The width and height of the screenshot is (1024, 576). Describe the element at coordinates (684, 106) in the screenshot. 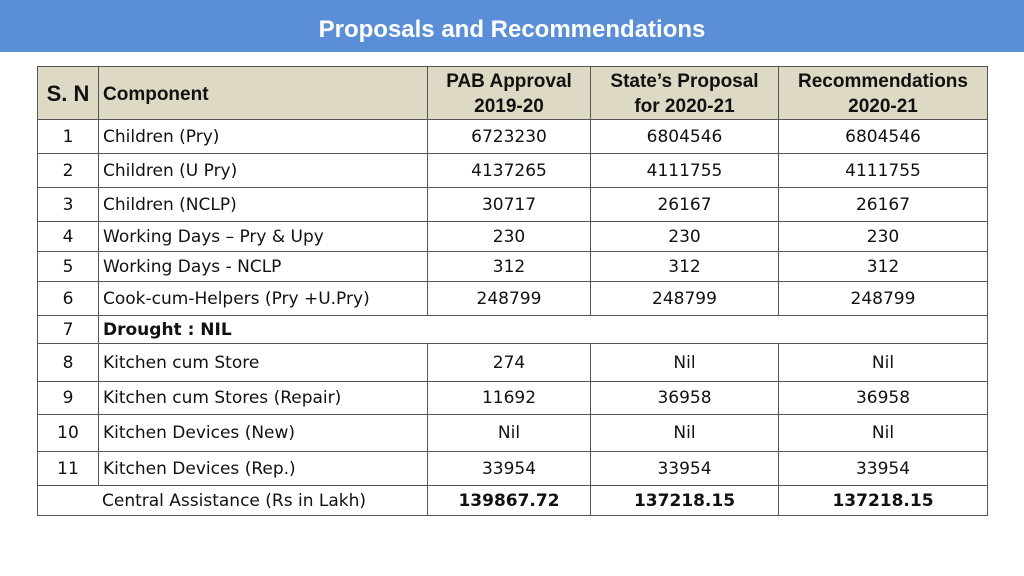

I see `header-line: for 2020-21` at that location.